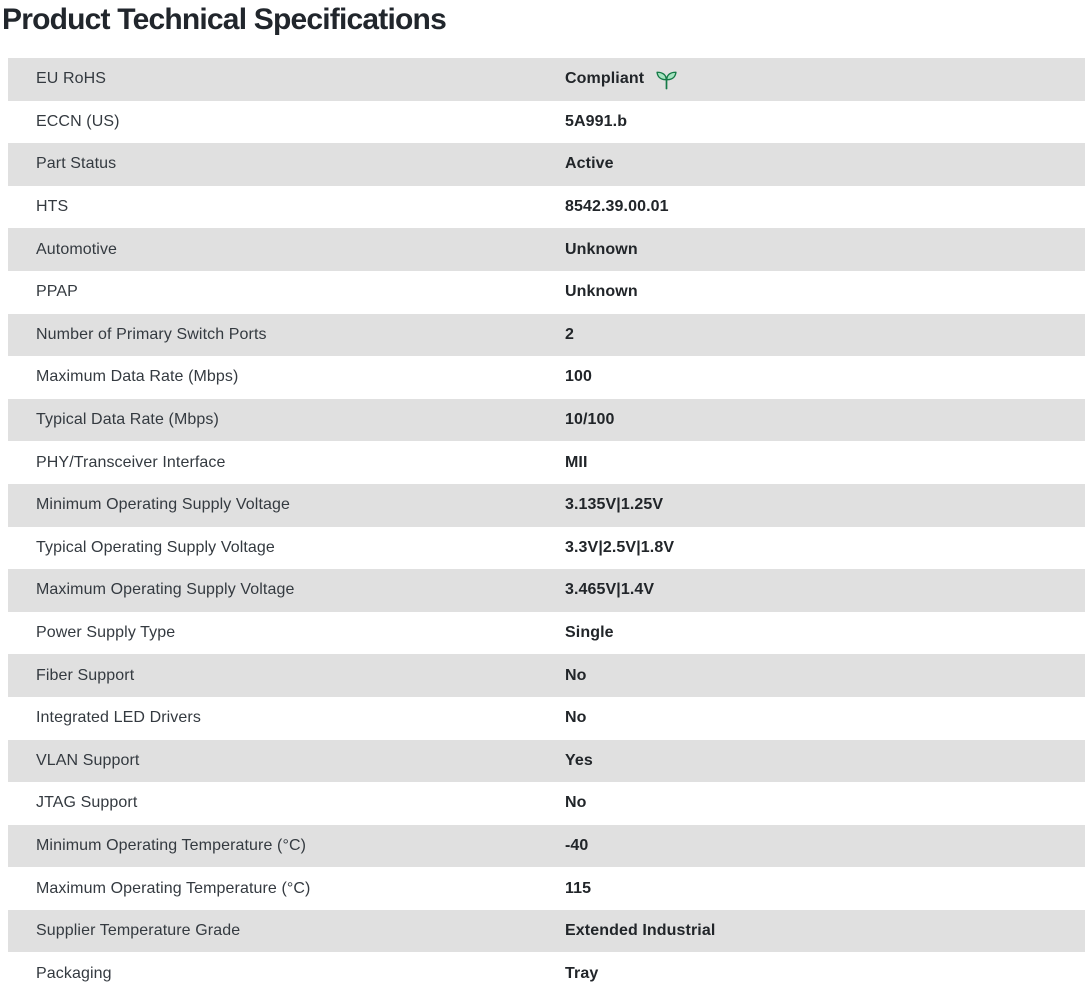 The width and height of the screenshot is (1085, 995). I want to click on spec-row: Minimum Operating Temperature (°C) -40, so click(546, 846).